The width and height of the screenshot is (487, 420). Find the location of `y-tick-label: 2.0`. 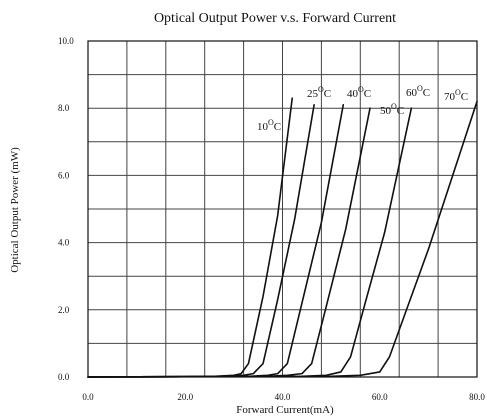

y-tick-label: 2.0 is located at coordinates (64, 310).